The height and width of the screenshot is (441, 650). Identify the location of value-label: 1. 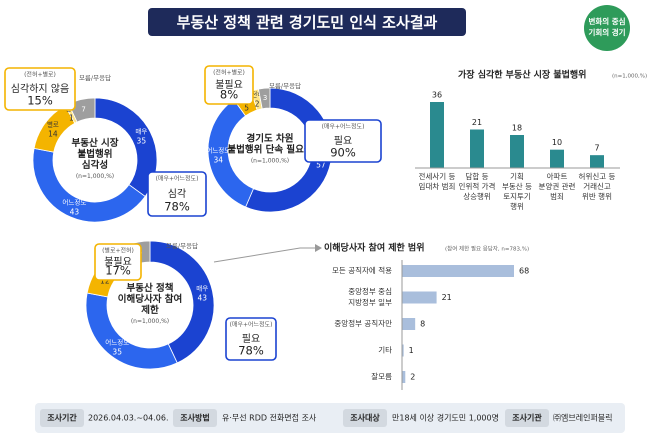
(411, 350).